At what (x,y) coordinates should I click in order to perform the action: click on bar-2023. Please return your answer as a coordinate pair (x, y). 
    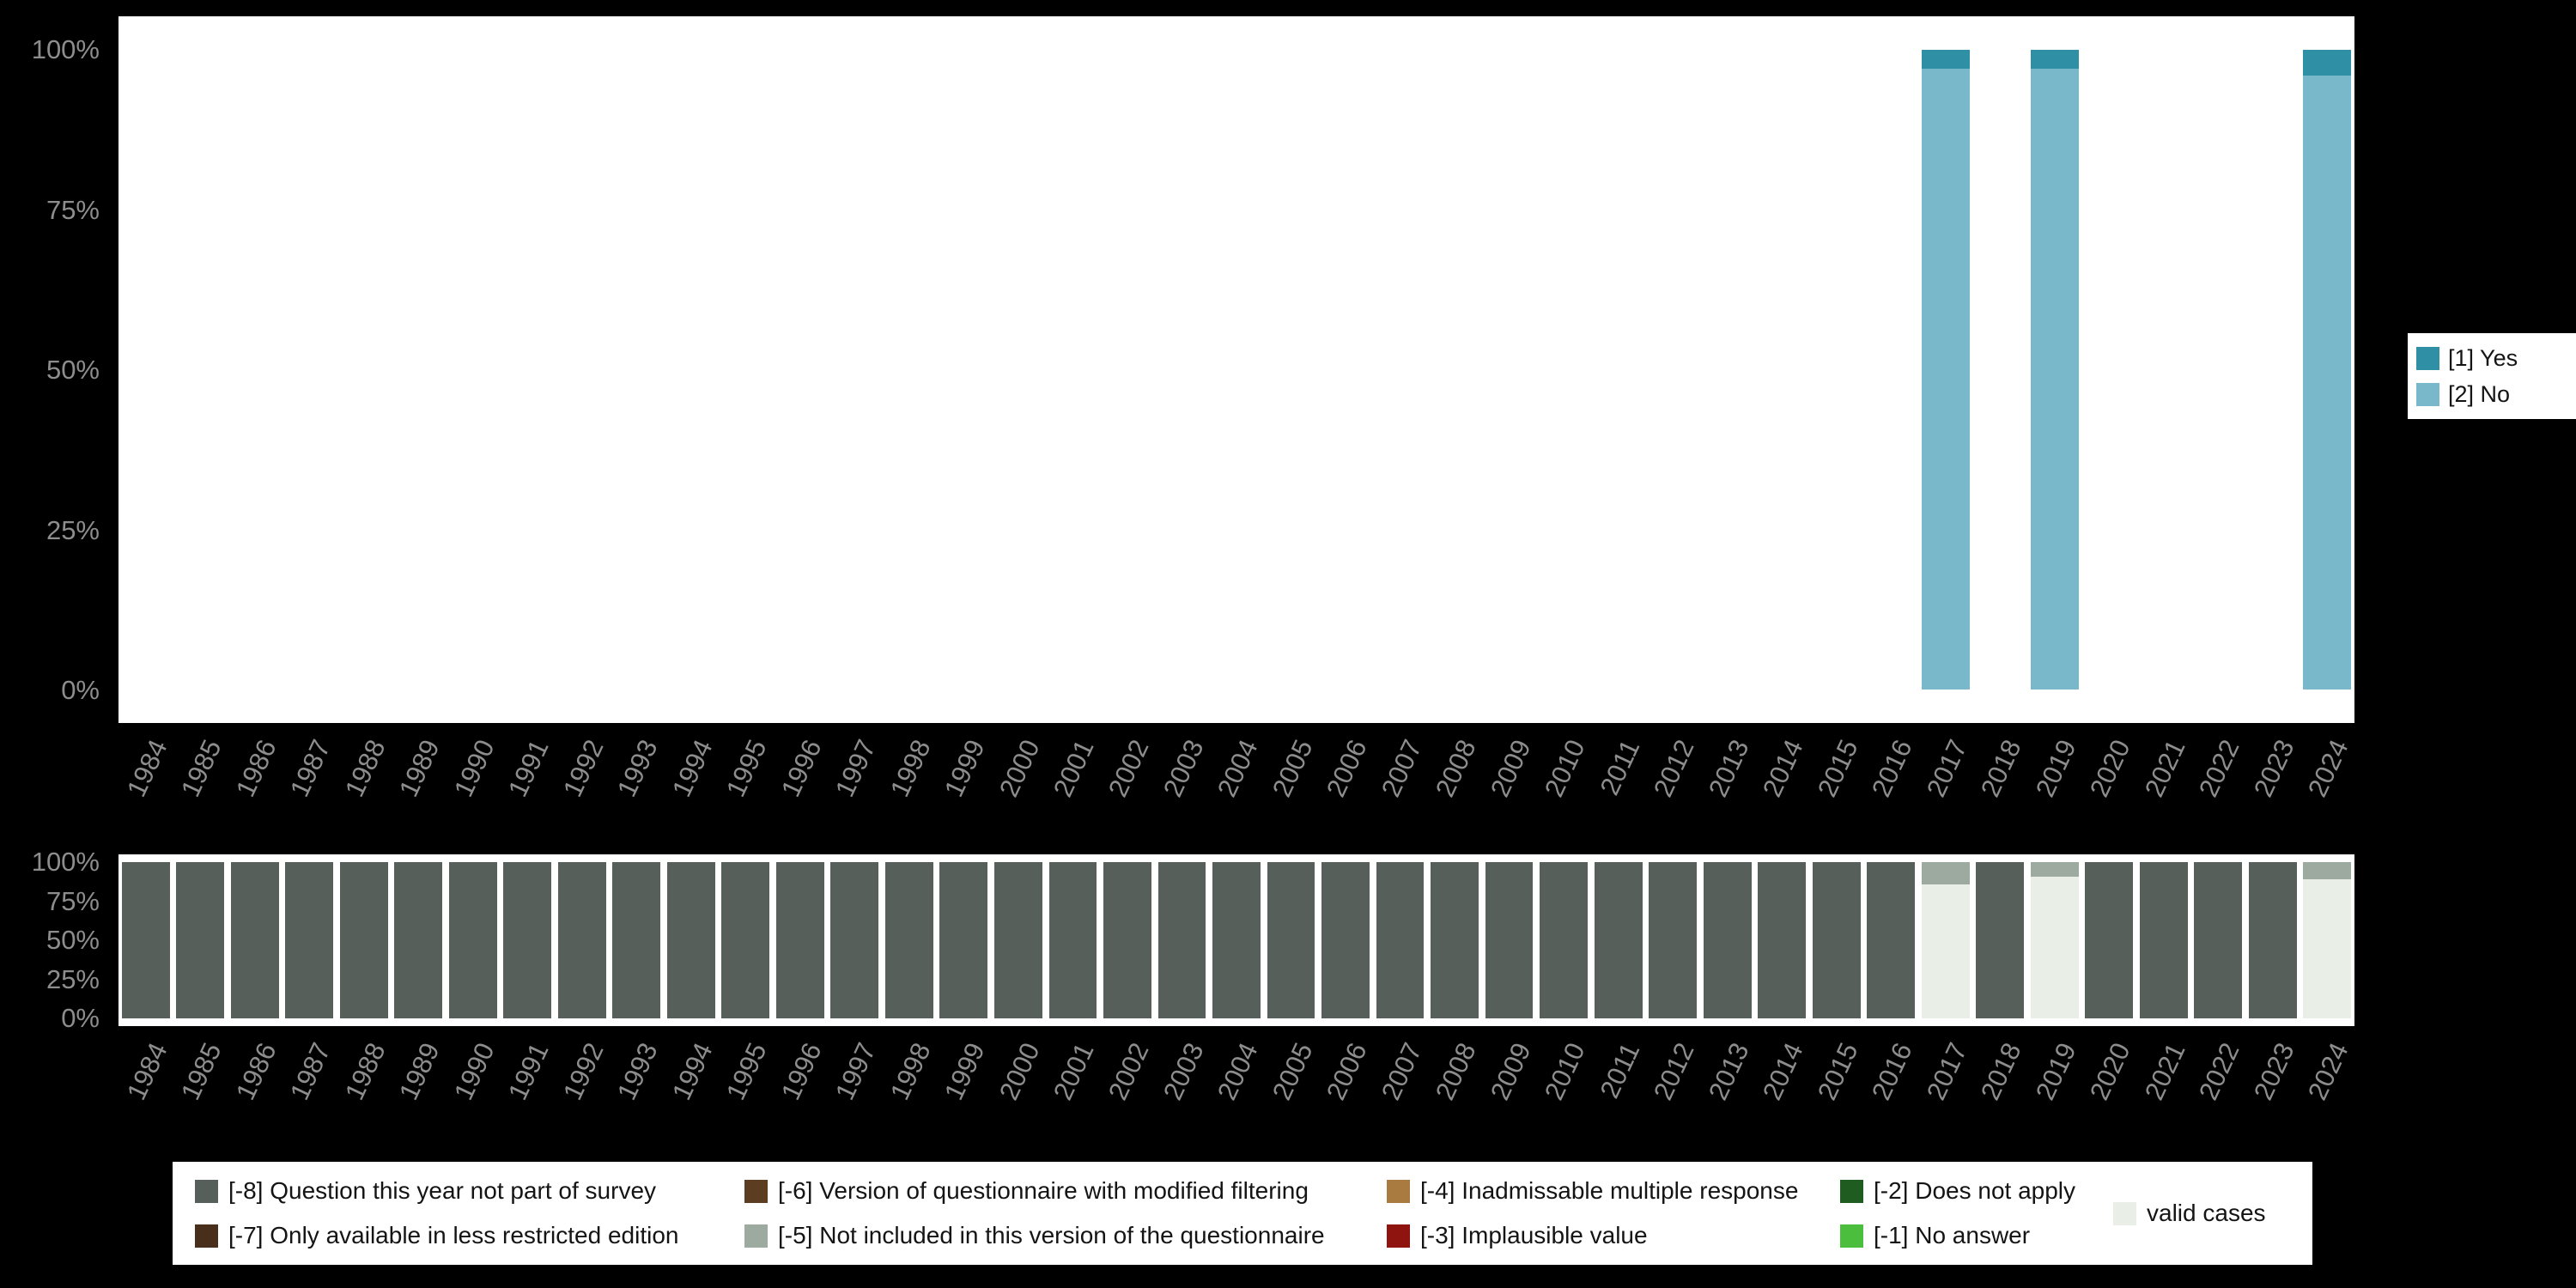
    Looking at the image, I should click on (2273, 370).